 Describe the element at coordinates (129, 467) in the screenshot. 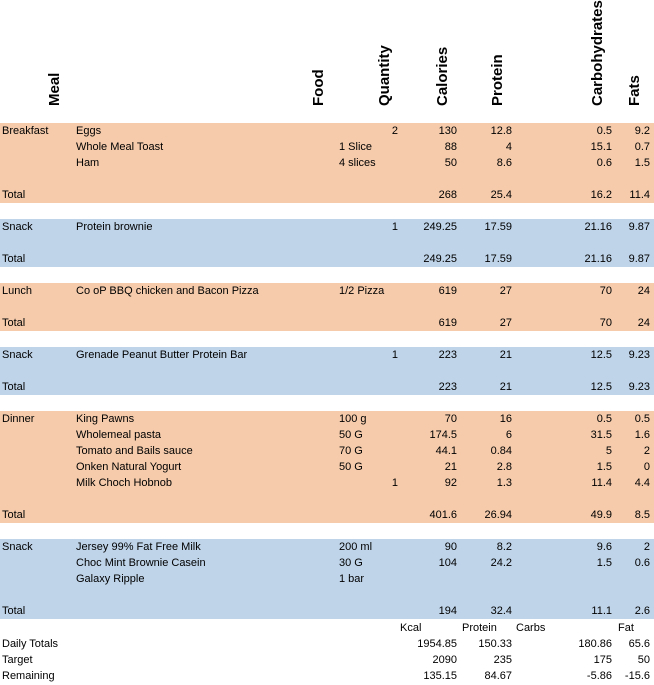

I see `food-name: Onken Natural Yogurt` at that location.